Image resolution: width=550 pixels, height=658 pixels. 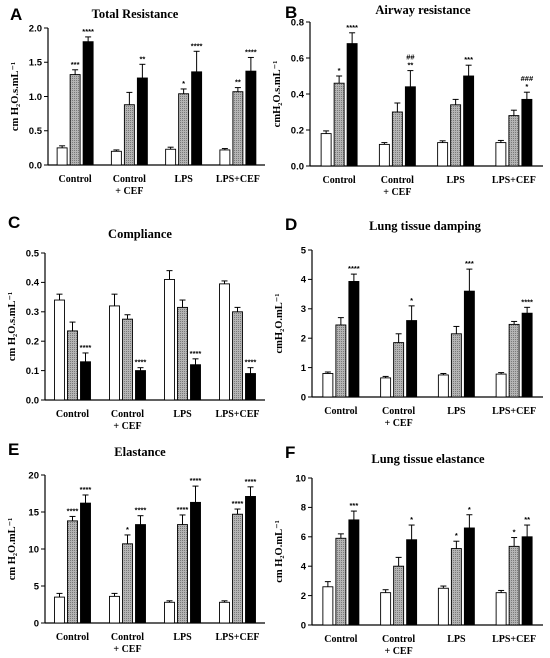 What do you see at coordinates (297, 130) in the screenshot?
I see `y-tick-label: 0.2` at bounding box center [297, 130].